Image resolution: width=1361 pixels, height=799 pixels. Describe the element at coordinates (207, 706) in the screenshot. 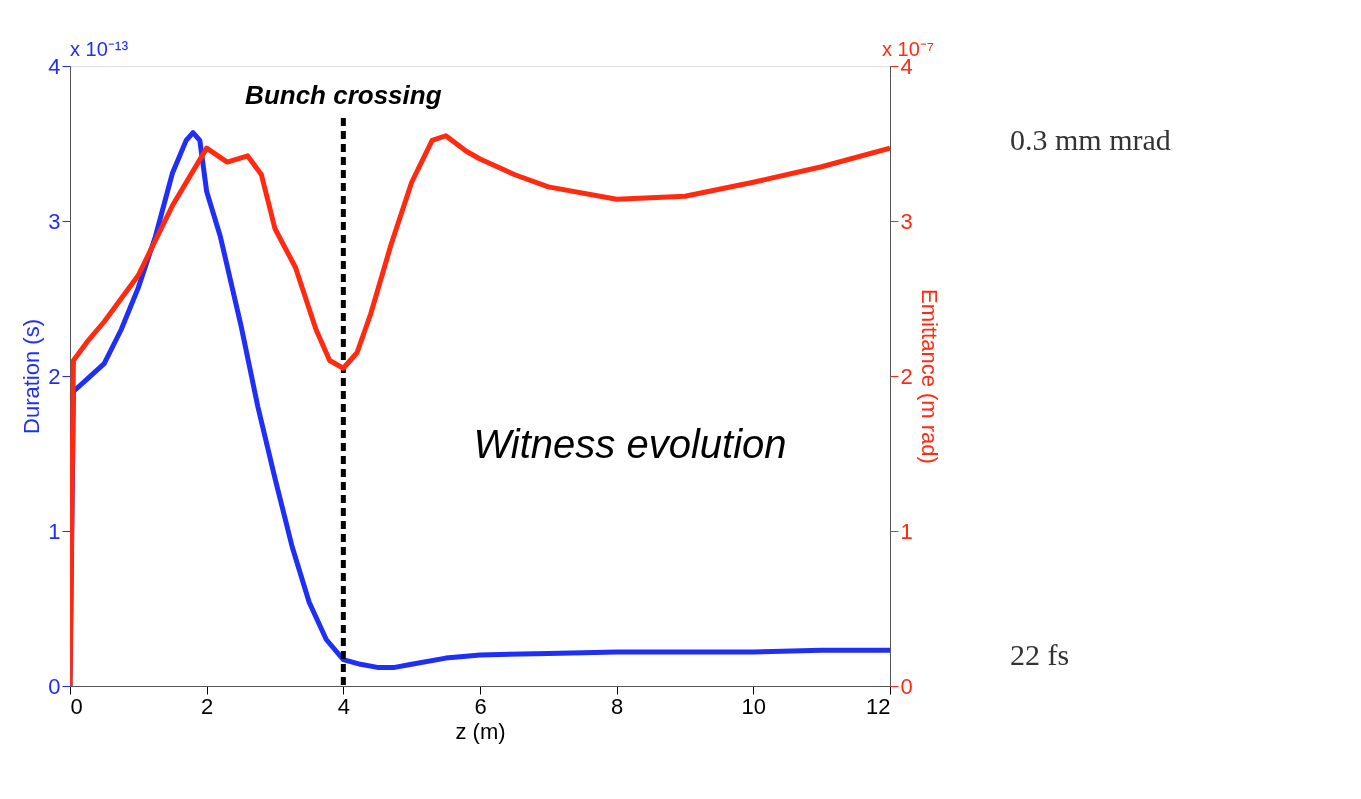

I see `x-tick-label: 2` at that location.